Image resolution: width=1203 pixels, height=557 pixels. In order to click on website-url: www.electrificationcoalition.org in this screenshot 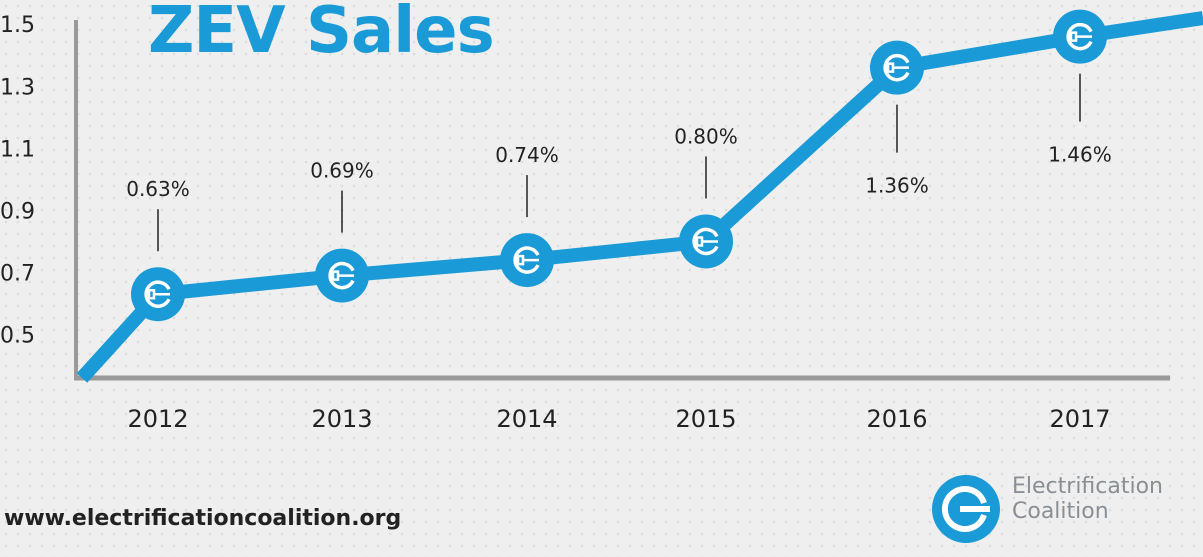, I will do `click(203, 518)`.